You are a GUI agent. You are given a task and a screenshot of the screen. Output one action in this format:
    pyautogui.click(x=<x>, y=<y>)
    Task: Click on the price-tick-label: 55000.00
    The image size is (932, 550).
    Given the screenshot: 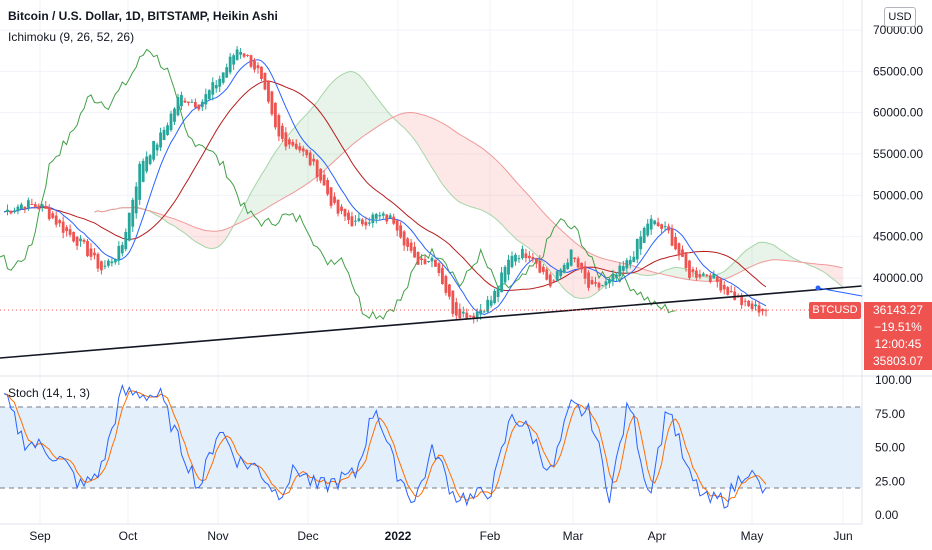 What is the action you would take?
    pyautogui.click(x=898, y=154)
    